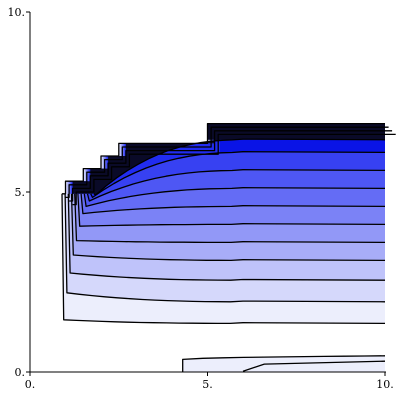 Image resolution: width=400 pixels, height=400 pixels. What do you see at coordinates (314, 366) in the screenshot?
I see `bottom-inner-contour-line` at bounding box center [314, 366].